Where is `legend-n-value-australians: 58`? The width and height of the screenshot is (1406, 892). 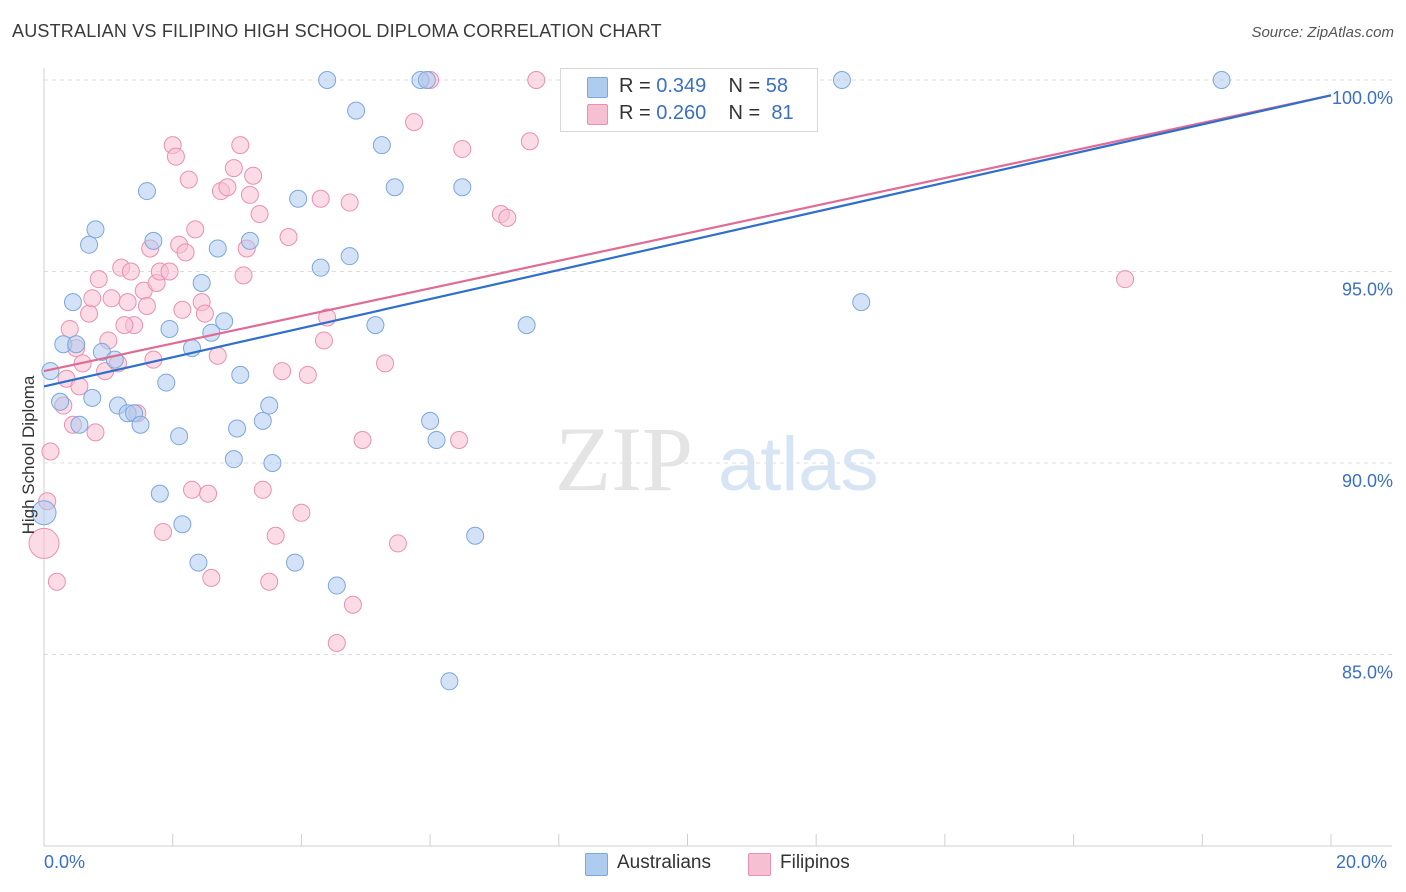 legend-n-value-australians: 58 is located at coordinates (777, 86).